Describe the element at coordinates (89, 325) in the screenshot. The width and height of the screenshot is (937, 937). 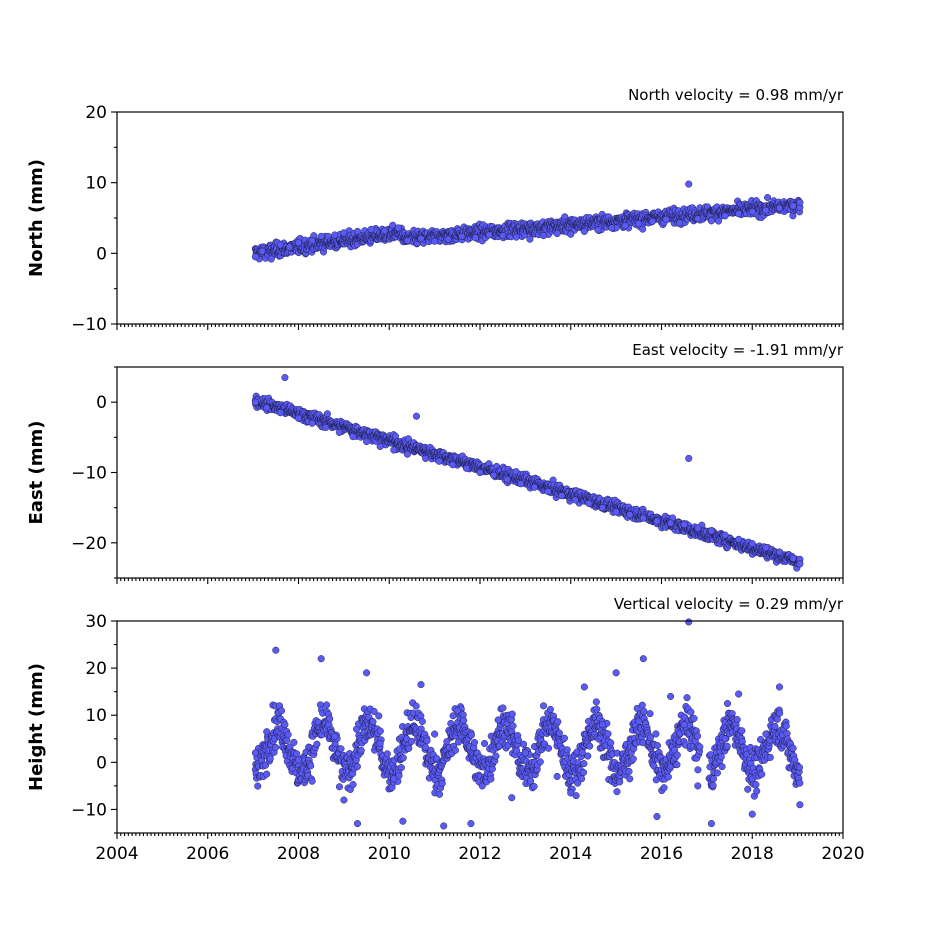
I see `north-y-tick-label: −10` at that location.